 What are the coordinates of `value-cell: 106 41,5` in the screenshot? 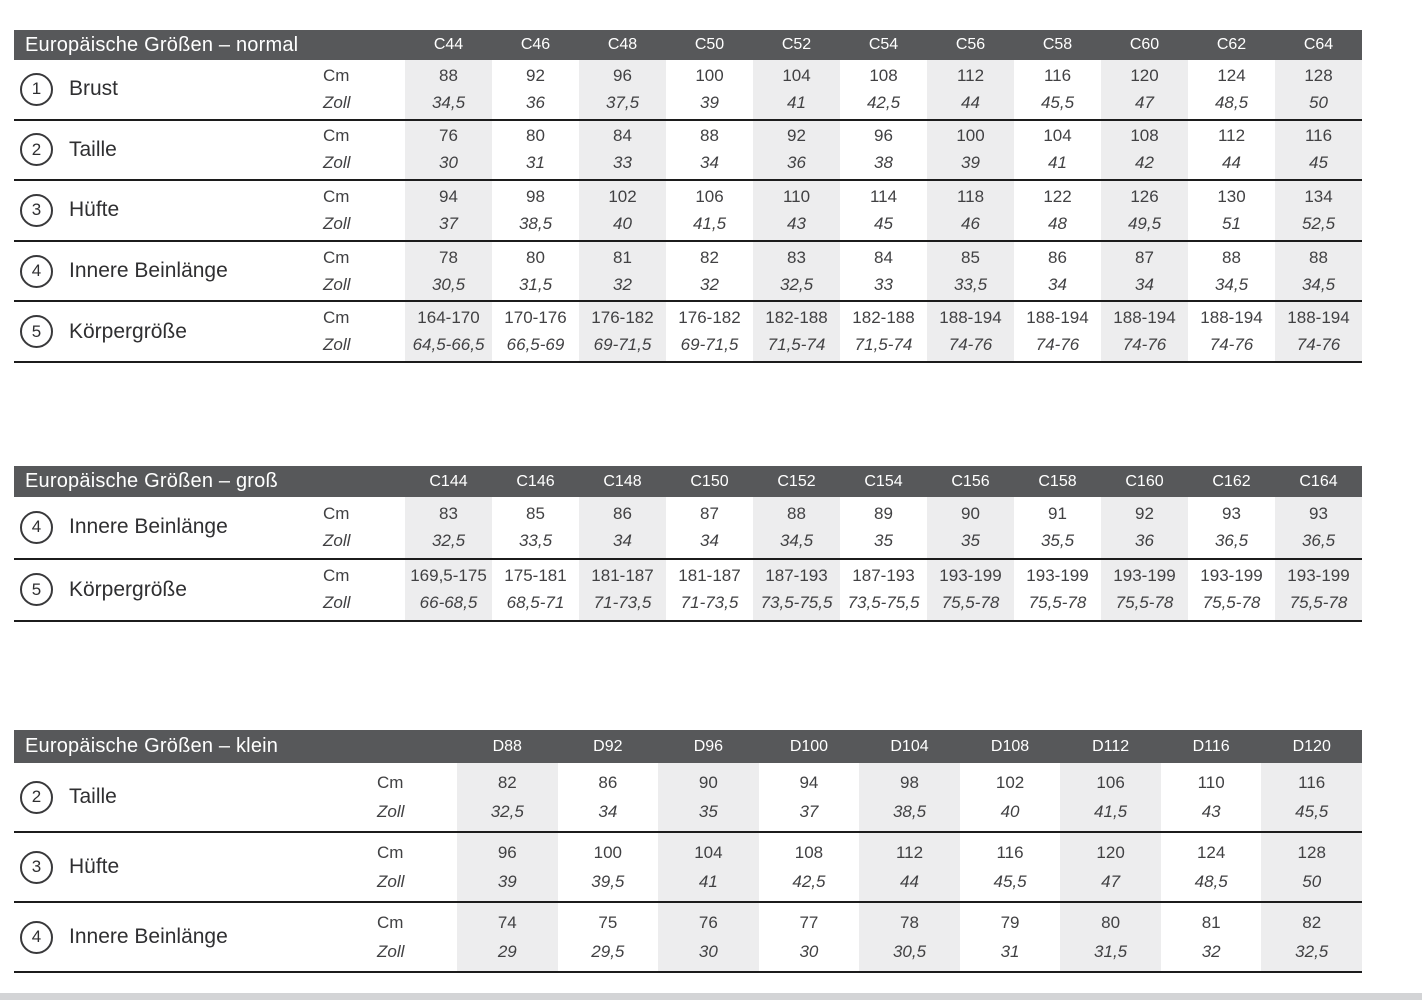 It's located at (709, 210).